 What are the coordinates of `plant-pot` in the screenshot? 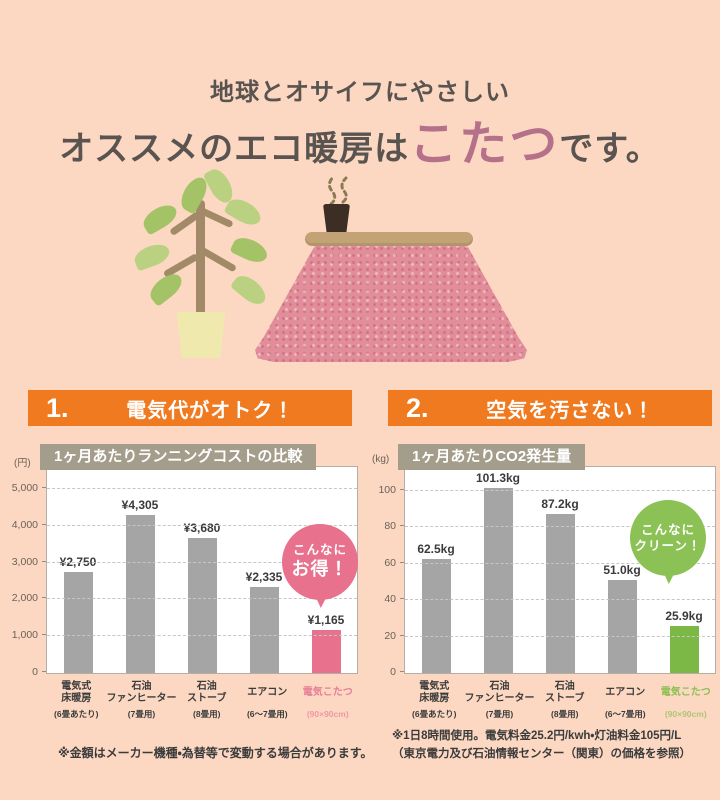 It's located at (201, 335).